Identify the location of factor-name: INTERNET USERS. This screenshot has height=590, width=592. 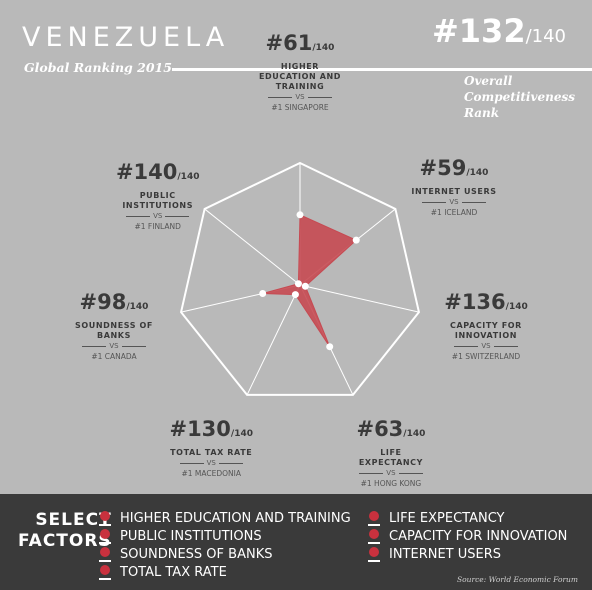
(454, 192).